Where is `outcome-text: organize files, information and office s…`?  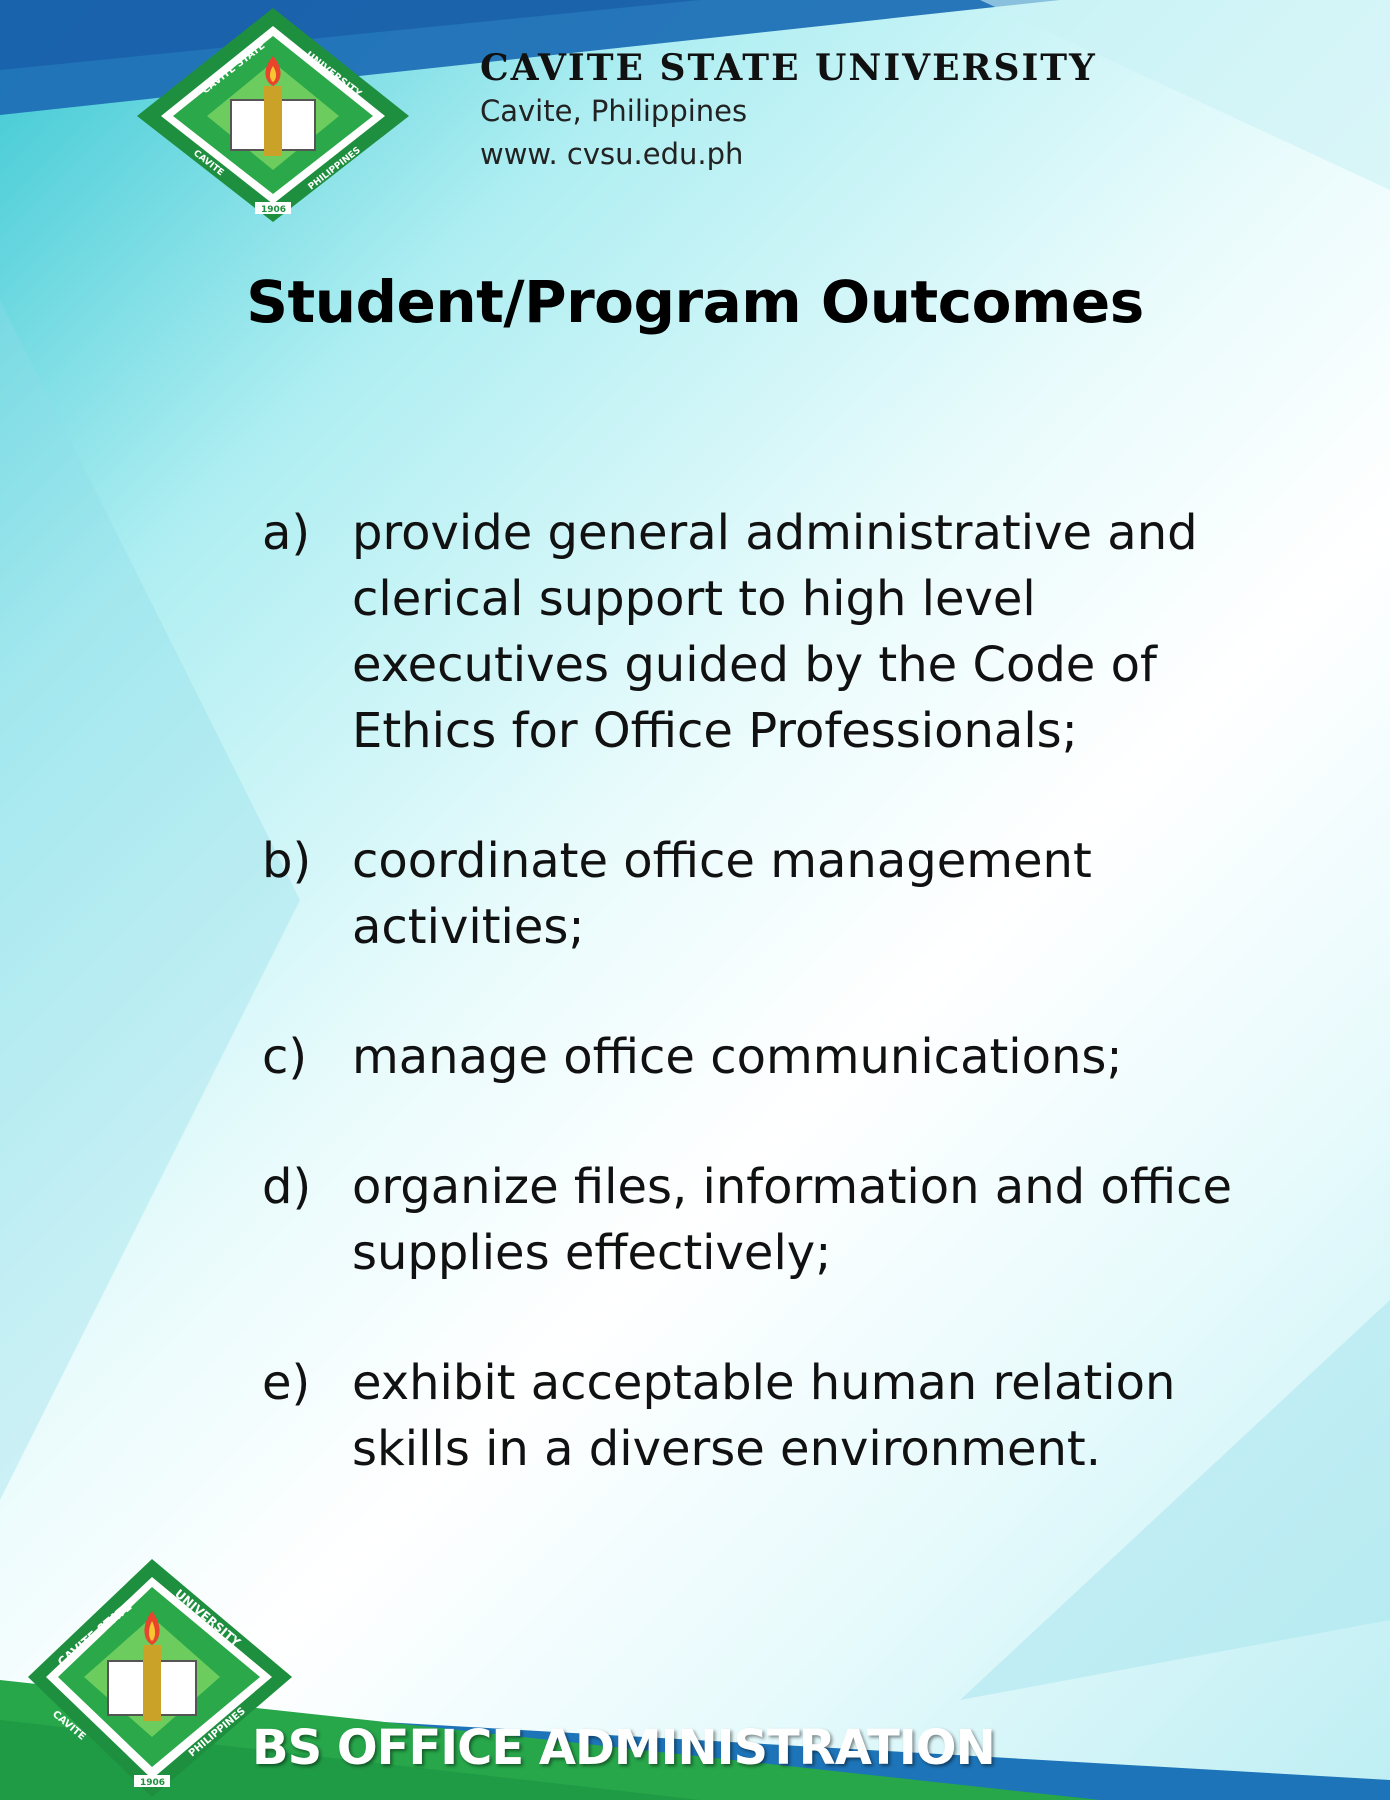 outcome-text: organize files, information and office s… is located at coordinates (792, 1220).